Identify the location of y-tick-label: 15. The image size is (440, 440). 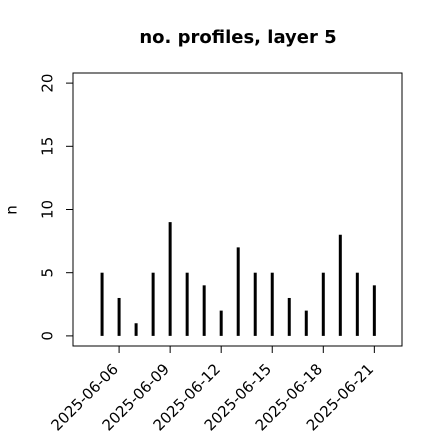
(48, 146).